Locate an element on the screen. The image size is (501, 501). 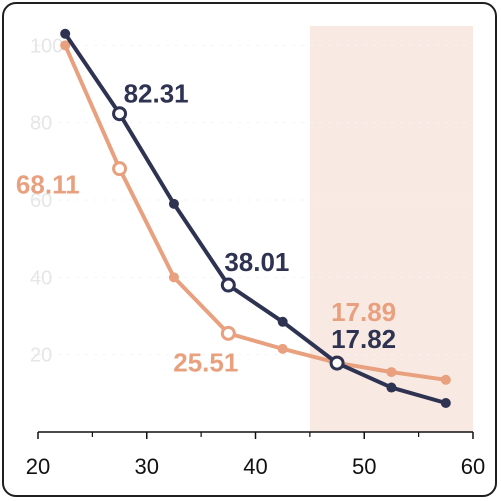
x-tick-label: 60 is located at coordinates (473, 466).